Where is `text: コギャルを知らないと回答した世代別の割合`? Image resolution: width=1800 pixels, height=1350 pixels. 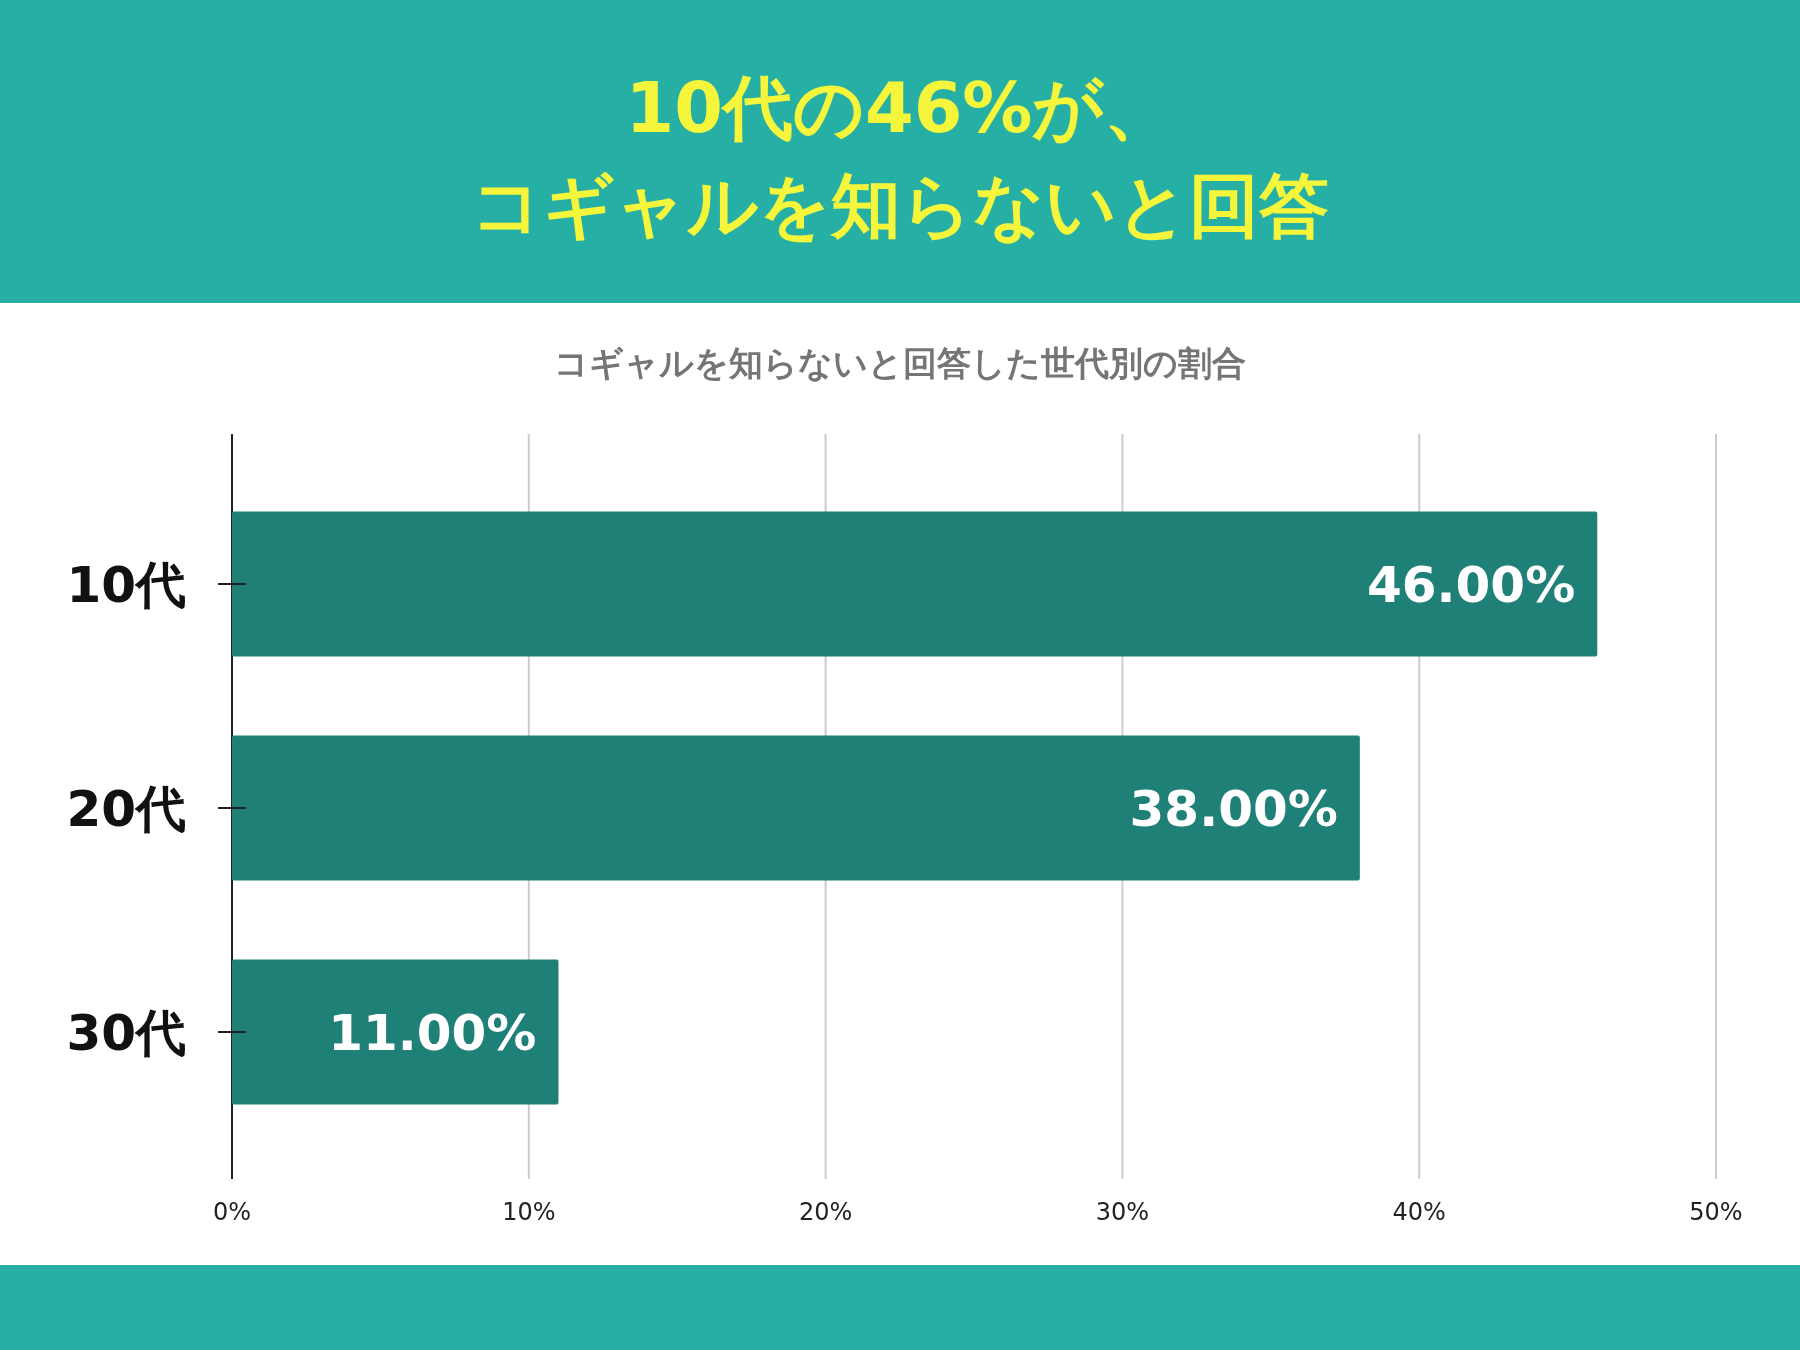
text: コギャルを知らないと回答した世代別の割合 is located at coordinates (900, 363).